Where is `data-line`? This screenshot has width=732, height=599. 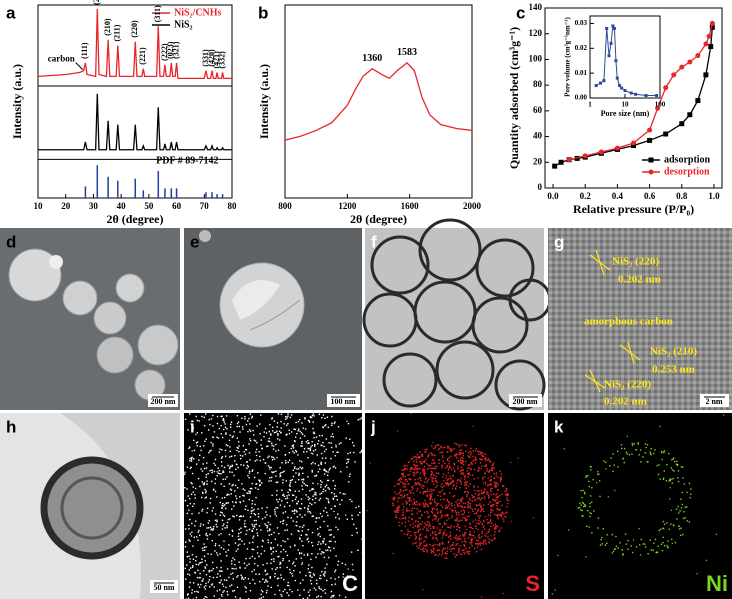 data-line is located at coordinates (135, 122).